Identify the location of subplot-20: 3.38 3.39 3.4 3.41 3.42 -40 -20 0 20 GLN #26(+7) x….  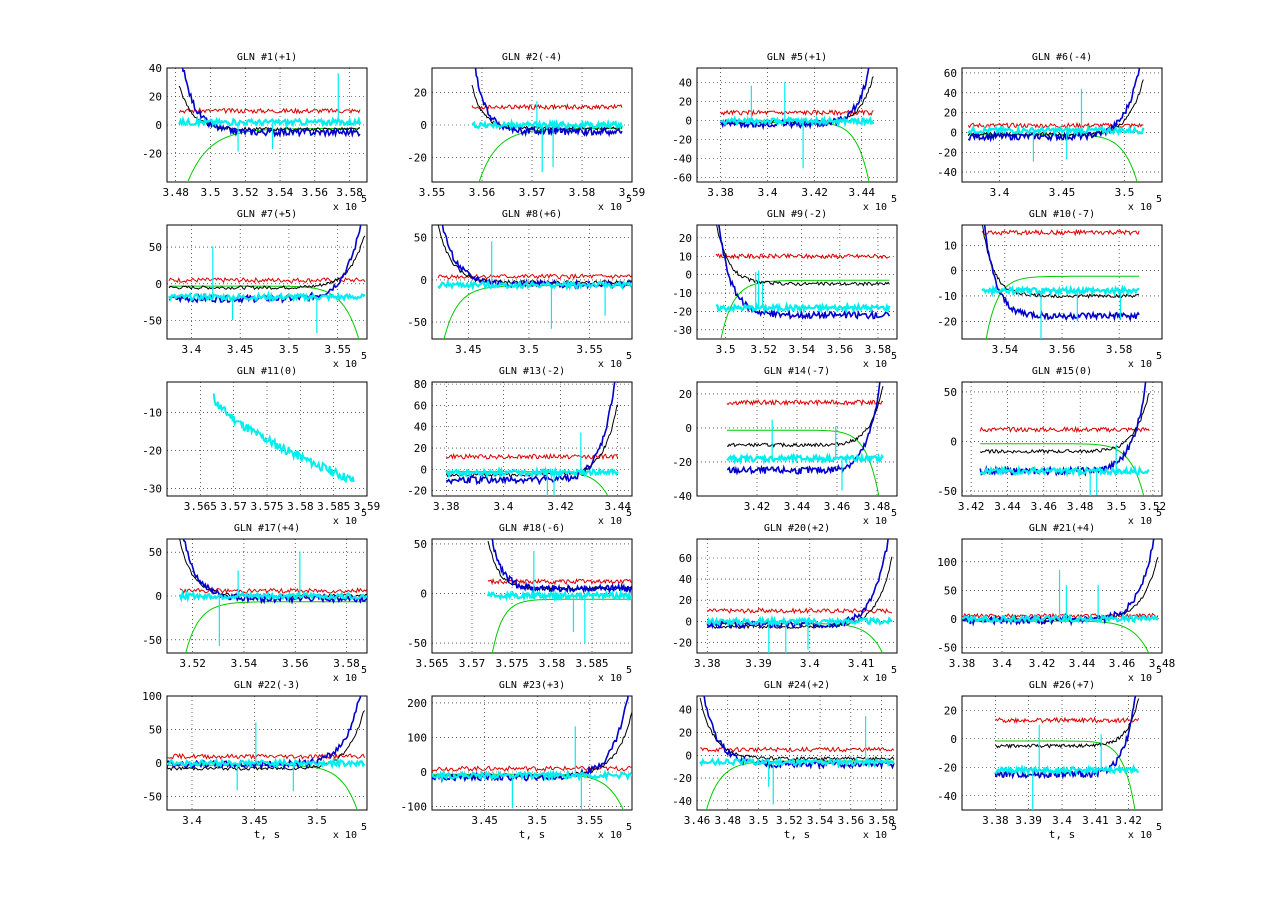
(1050, 760).